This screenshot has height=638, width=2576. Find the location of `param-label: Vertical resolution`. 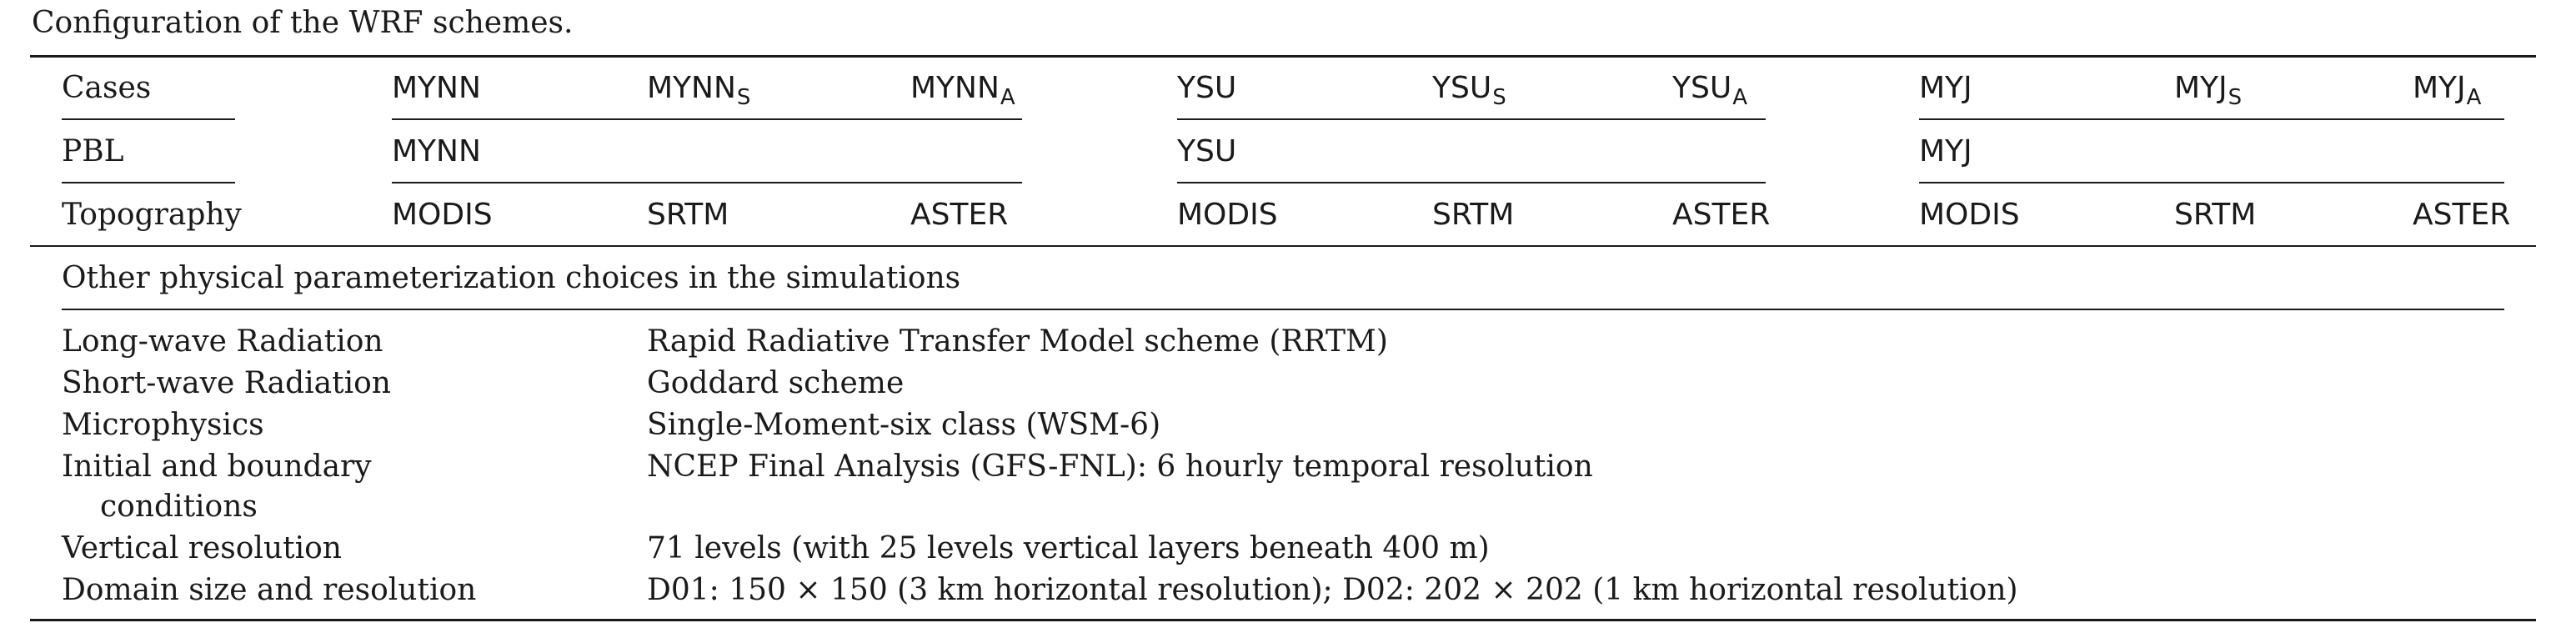

param-label: Vertical resolution is located at coordinates (202, 548).